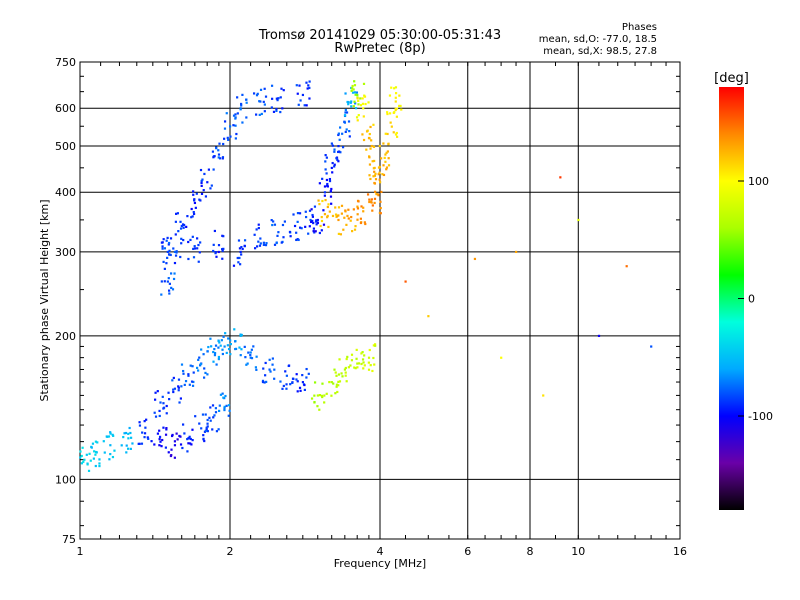 This screenshot has height=600, width=800. What do you see at coordinates (380, 48) in the screenshot?
I see `chart-title-line2: RwPretec (8p)` at bounding box center [380, 48].